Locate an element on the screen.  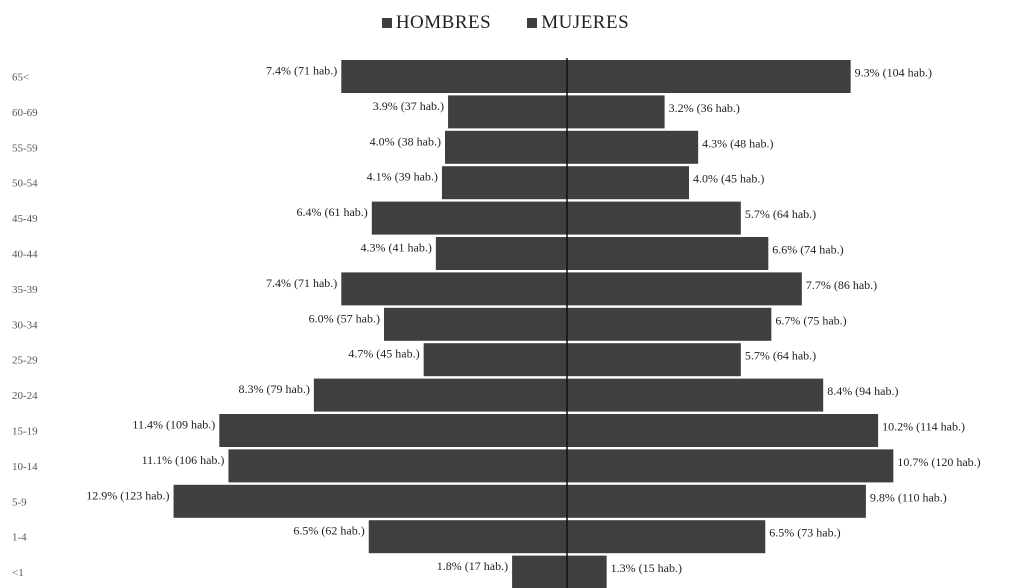
data-label-mujeres: 3.2% (36 hab.) is located at coordinates (704, 108).